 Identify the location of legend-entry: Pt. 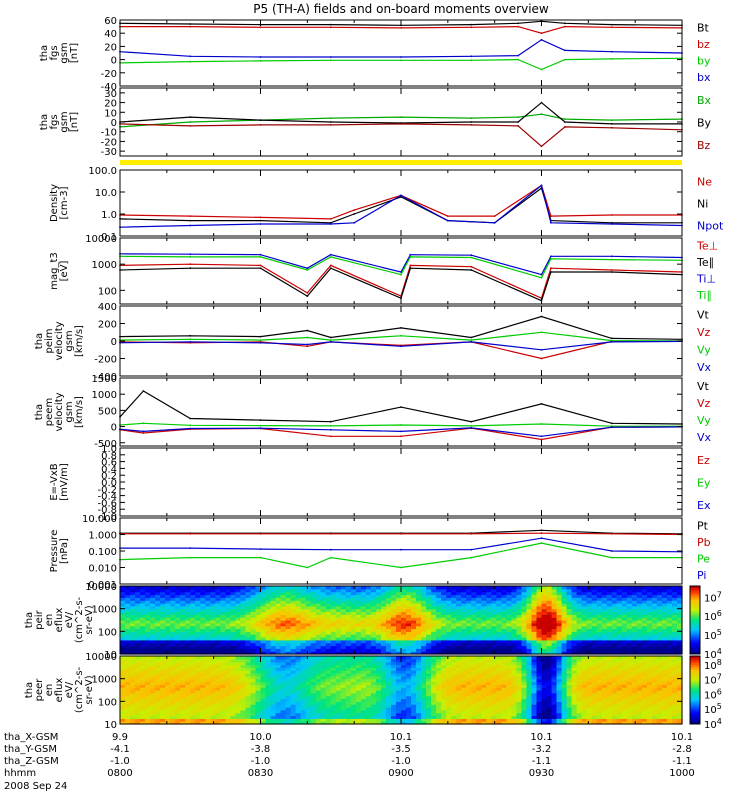
(703, 526).